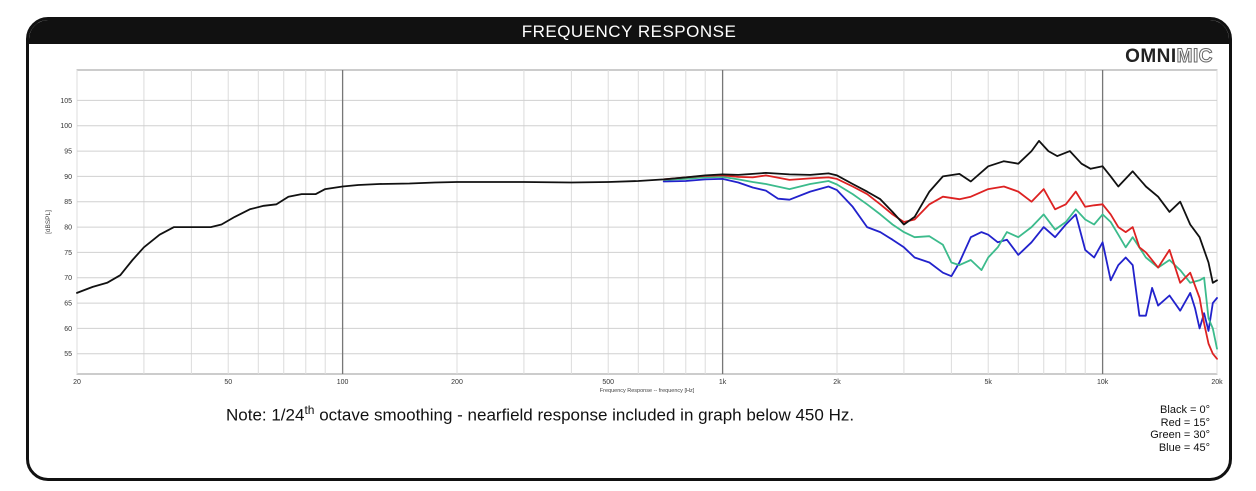 This screenshot has width=1256, height=491. What do you see at coordinates (66, 126) in the screenshot?
I see `y-tick-label: 100` at bounding box center [66, 126].